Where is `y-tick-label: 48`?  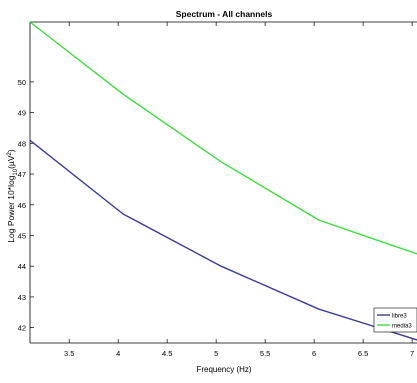
y-tick-label: 48 is located at coordinates (22, 143).